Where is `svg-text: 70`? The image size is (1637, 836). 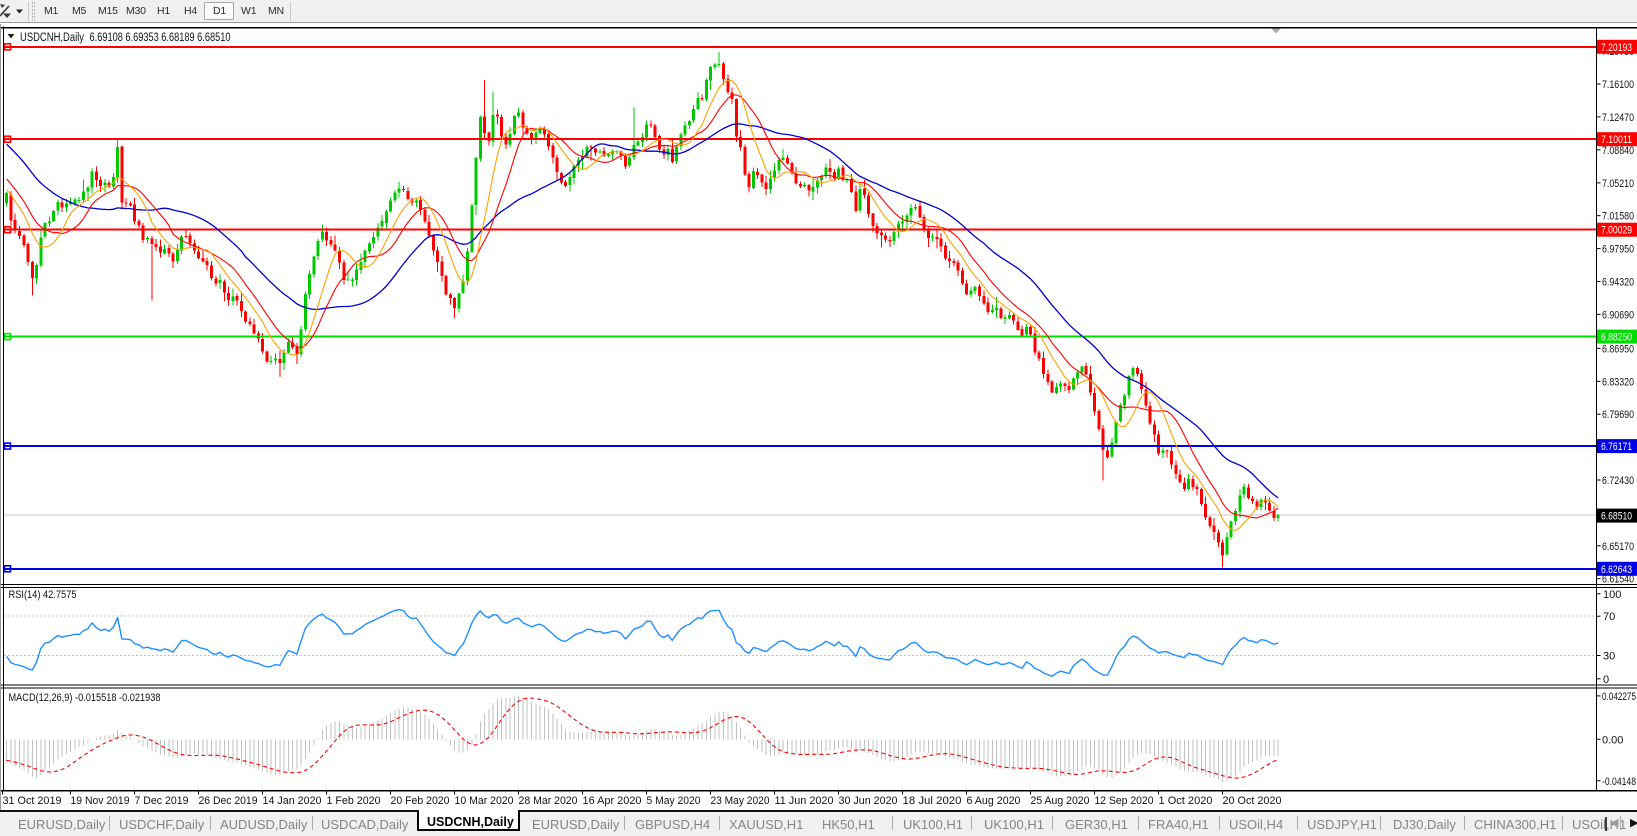 svg-text: 70 is located at coordinates (1609, 617).